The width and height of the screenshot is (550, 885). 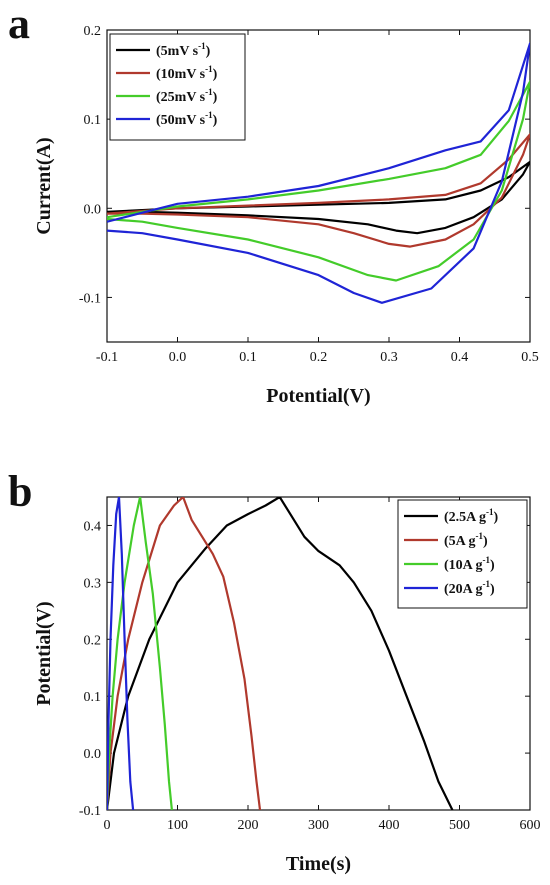 I want to click on legend-entry: (25mV s-1), so click(x=187, y=96).